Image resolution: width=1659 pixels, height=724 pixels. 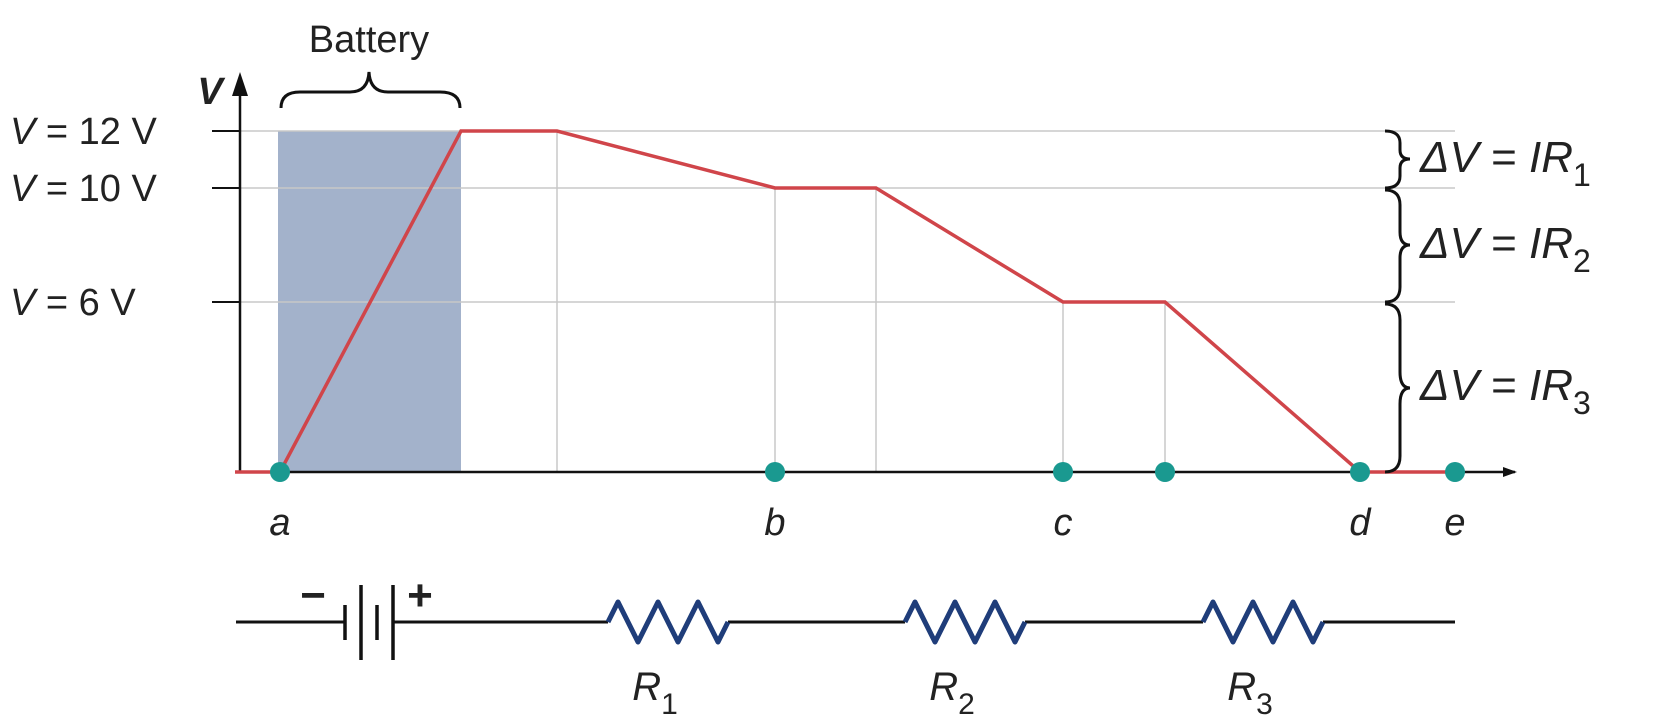 What do you see at coordinates (73, 303) in the screenshot?
I see `y-tick-label-6: V = 6 V` at bounding box center [73, 303].